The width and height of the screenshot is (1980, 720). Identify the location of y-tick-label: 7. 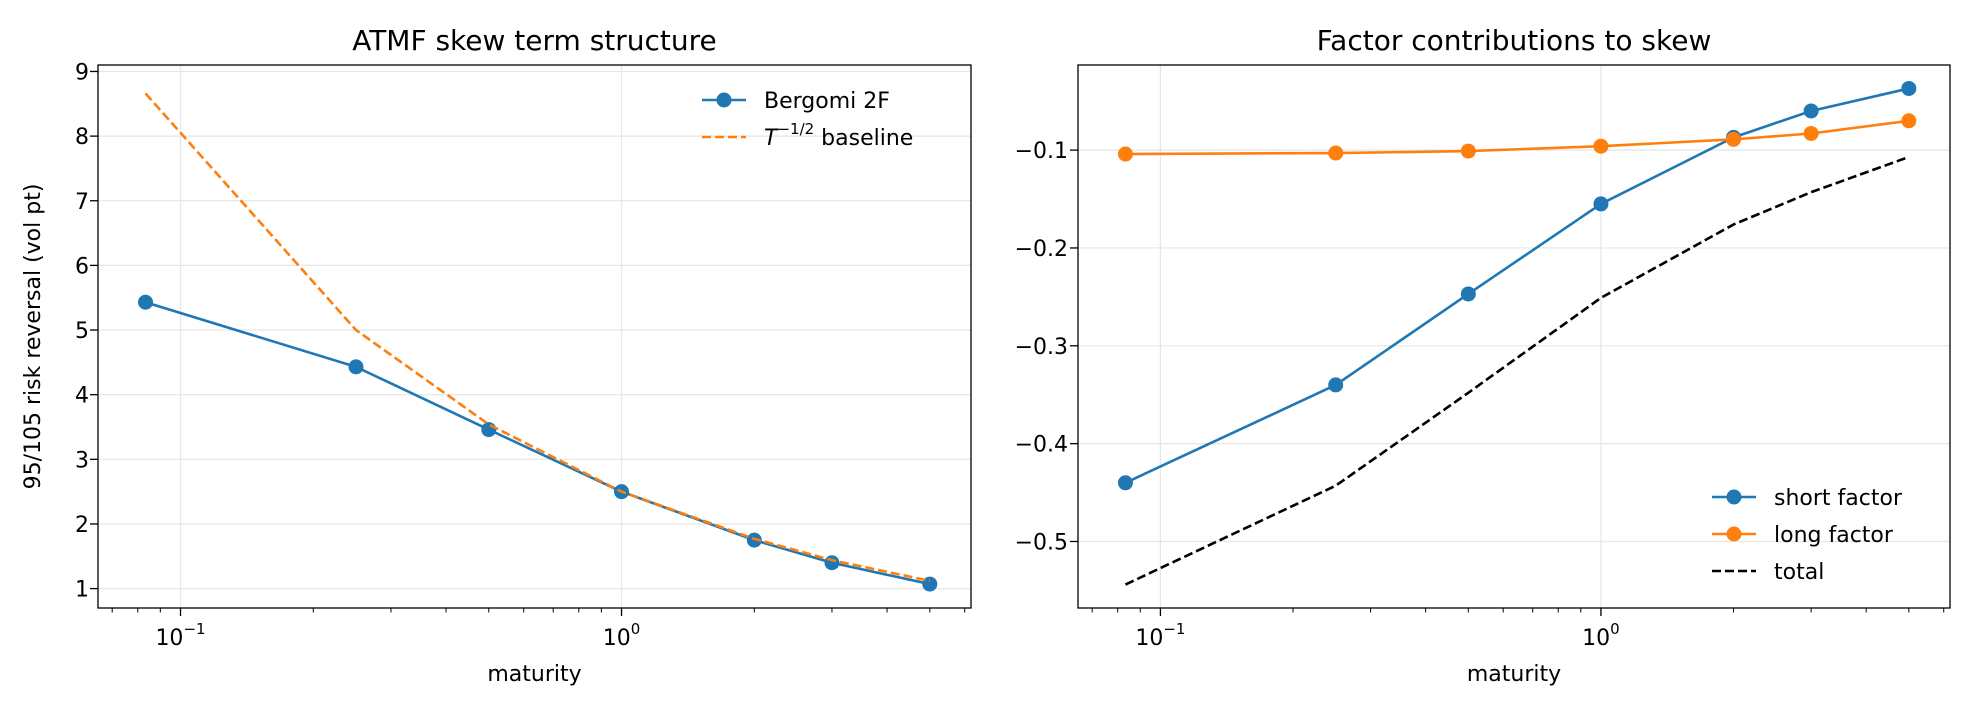
(82, 202).